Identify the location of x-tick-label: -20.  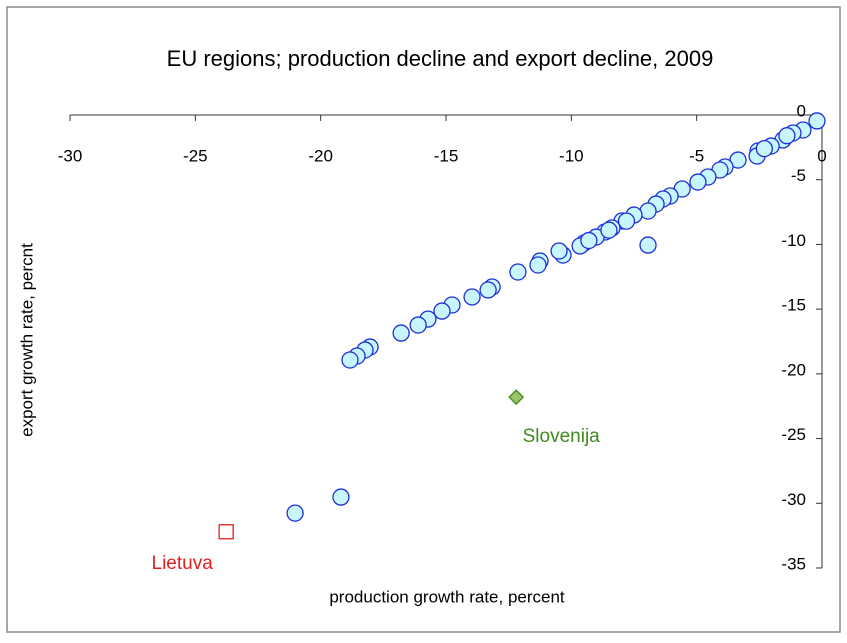
(320, 155).